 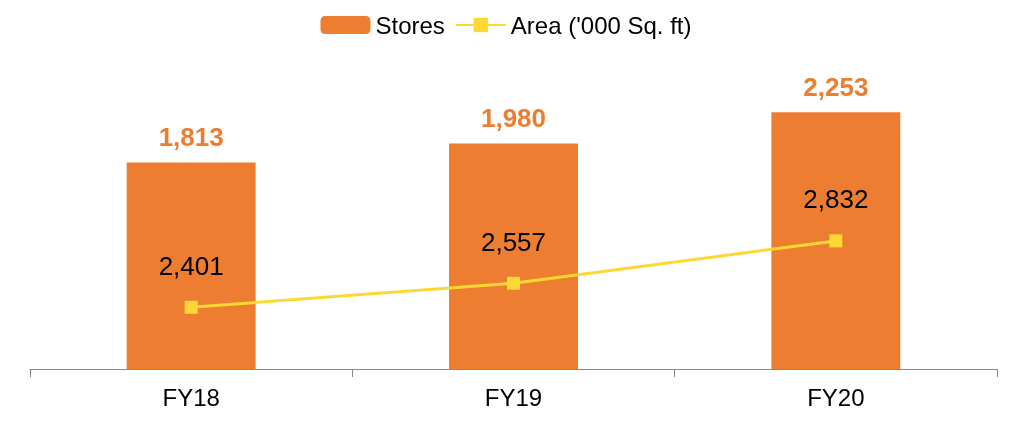 I want to click on x-tick-label: FY19, so click(x=513, y=397).